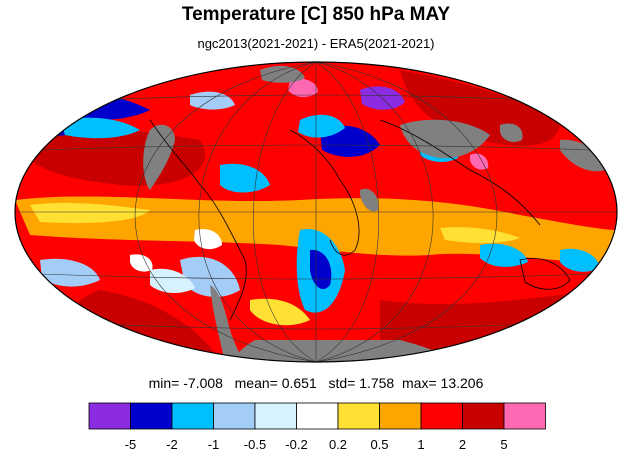  I want to click on colorbar-tick-label: -1, so click(213, 444).